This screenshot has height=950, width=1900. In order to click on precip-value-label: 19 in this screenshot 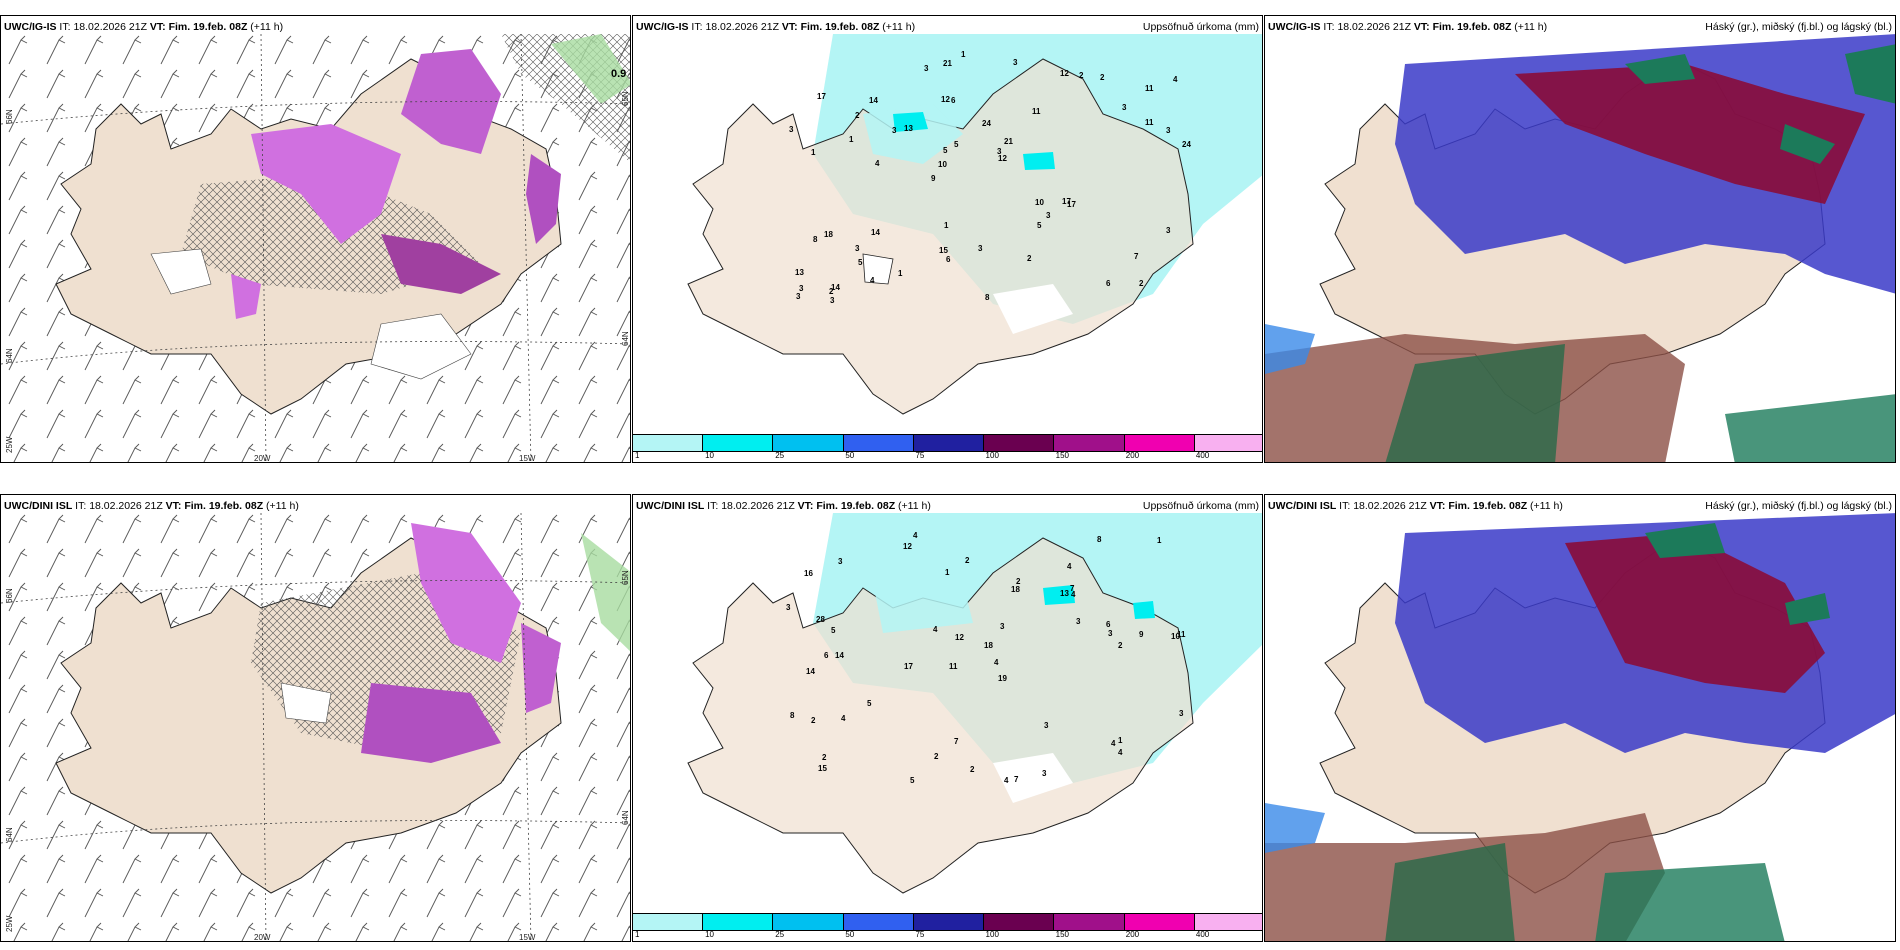, I will do `click(1002, 678)`.